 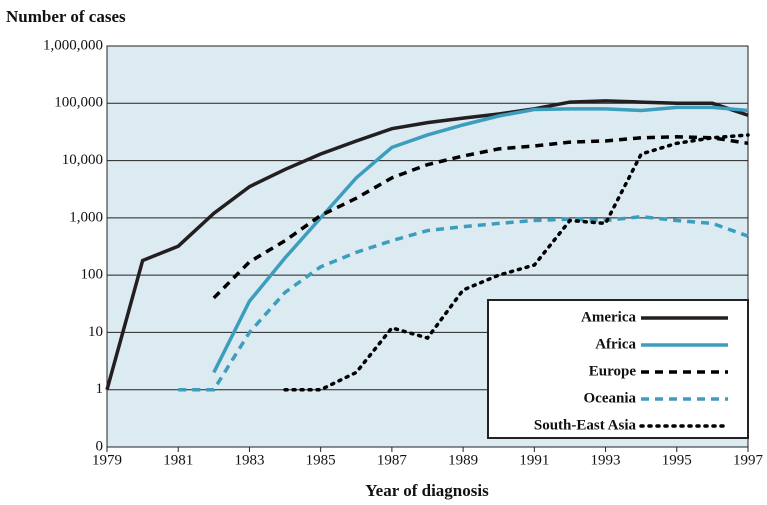 I want to click on y-tick-label: 10, so click(x=95, y=332).